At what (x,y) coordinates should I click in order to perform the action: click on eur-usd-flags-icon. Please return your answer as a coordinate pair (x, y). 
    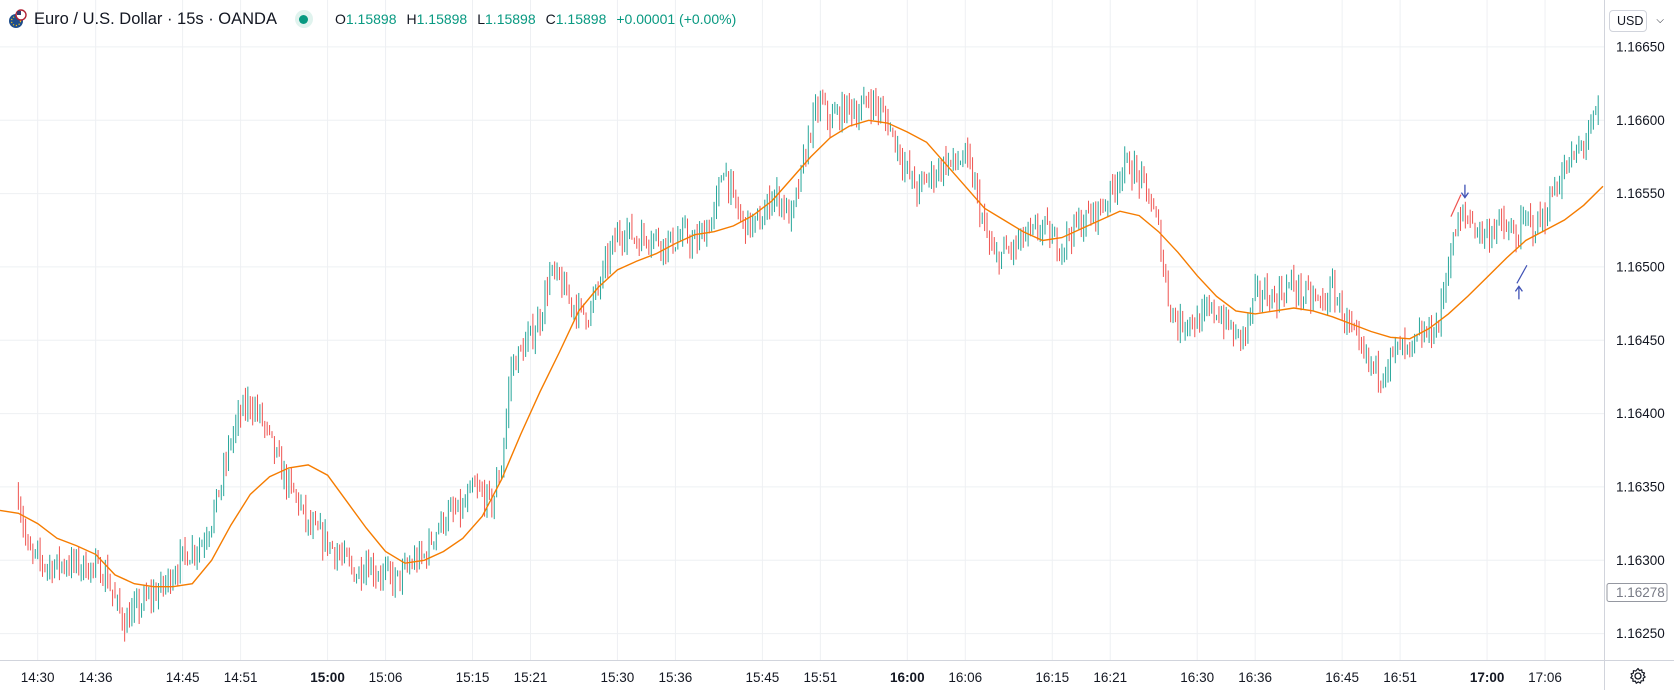
    Looking at the image, I should click on (18, 19).